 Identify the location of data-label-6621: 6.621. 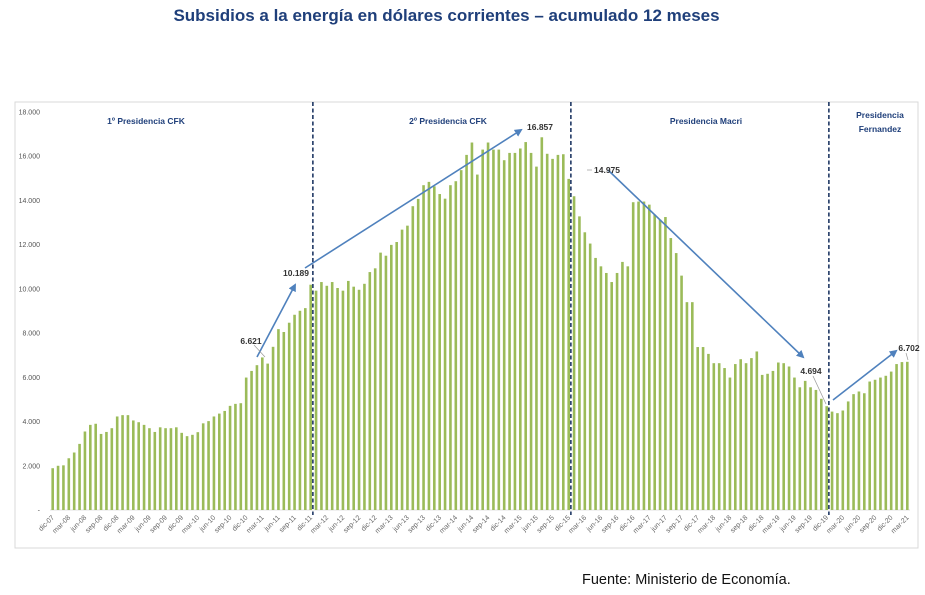
(251, 341).